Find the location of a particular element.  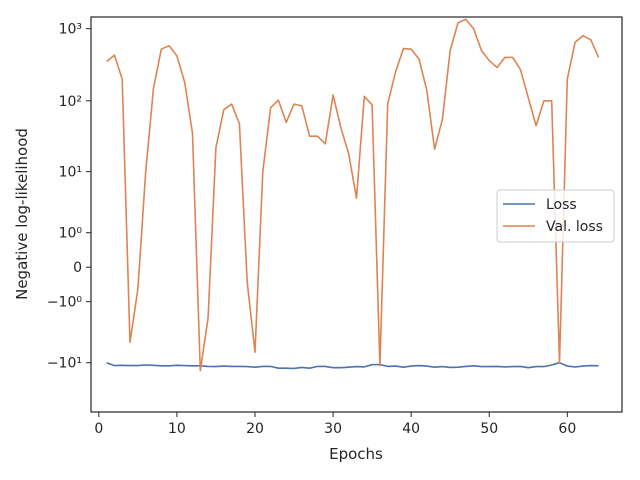

x-tick-label: 30 is located at coordinates (333, 429).